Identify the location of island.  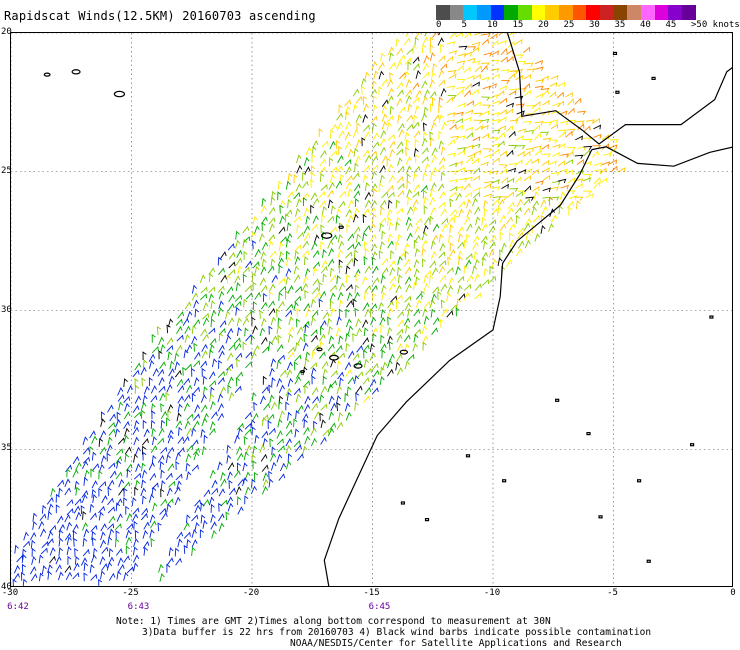
(119, 94).